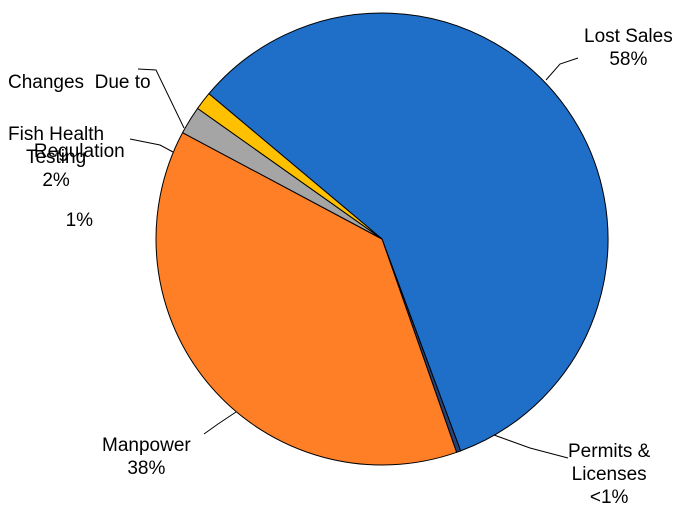 This screenshot has height=509, width=686. Describe the element at coordinates (56, 180) in the screenshot. I see `label-fish-health-pct: 2%` at that location.